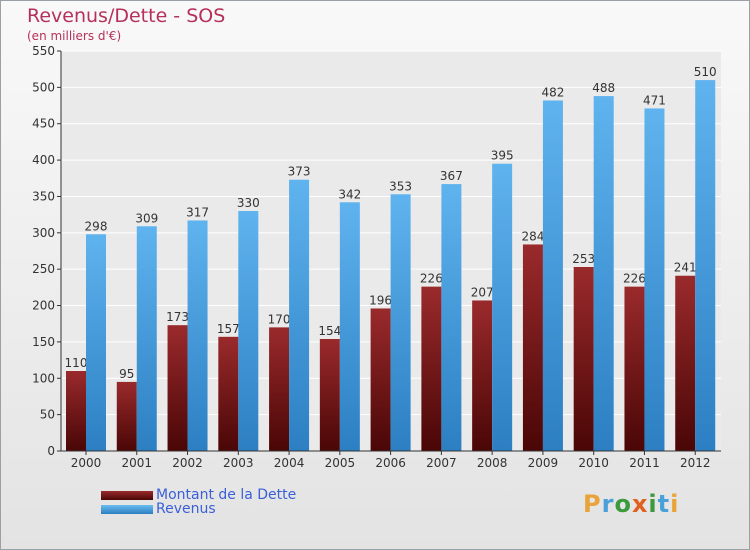 This screenshot has width=750, height=550. I want to click on value-label-dette: 170, so click(279, 319).